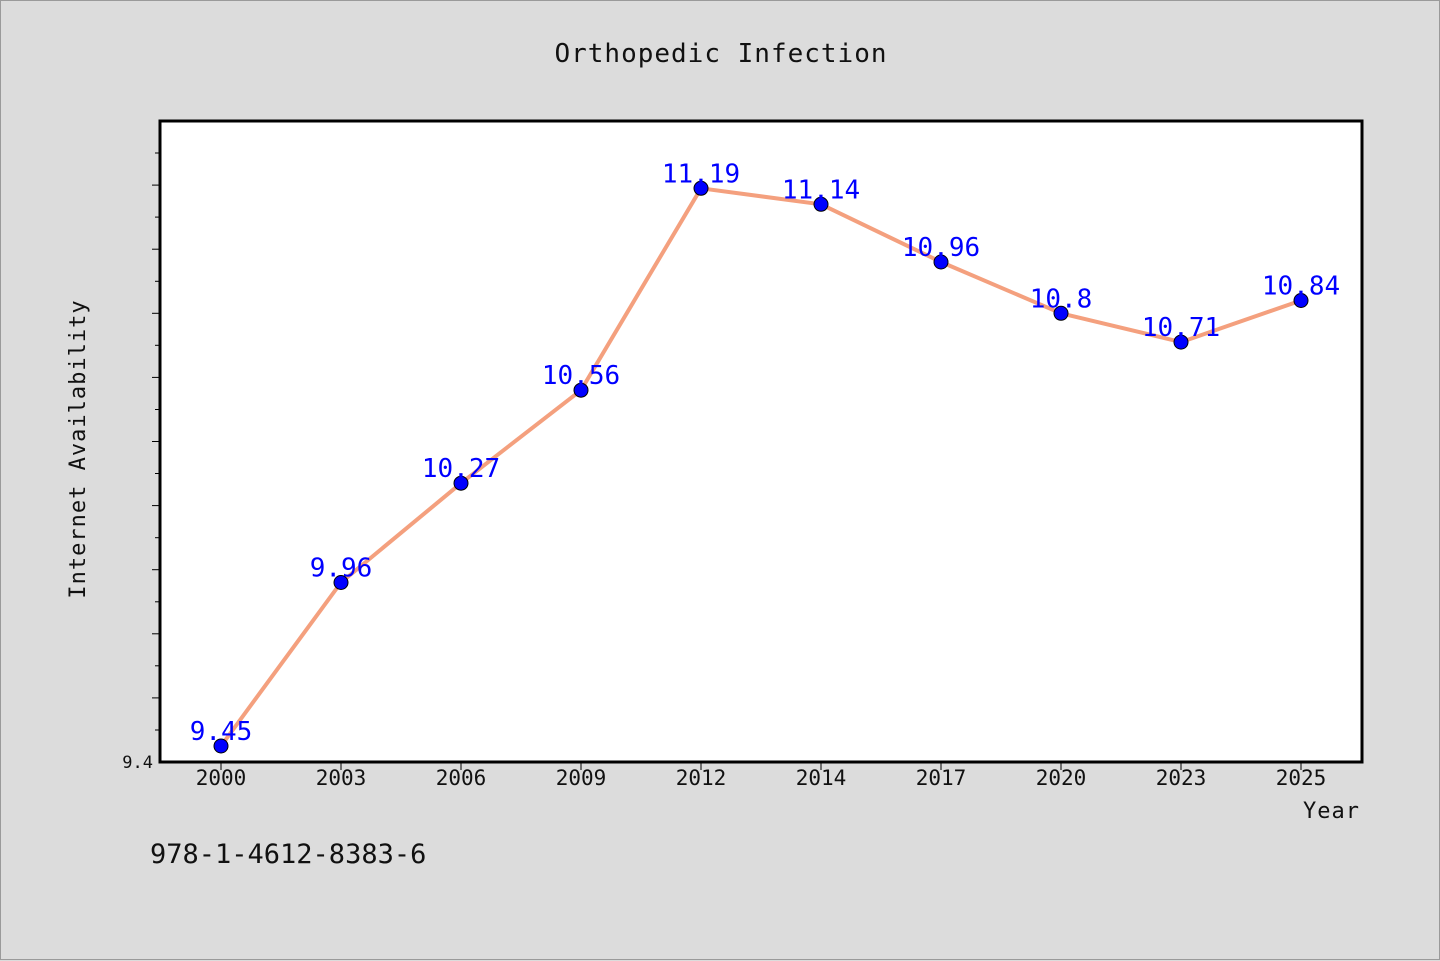 Image resolution: width=1440 pixels, height=961 pixels. Describe the element at coordinates (221, 778) in the screenshot. I see `x-tick-label: 2000` at that location.